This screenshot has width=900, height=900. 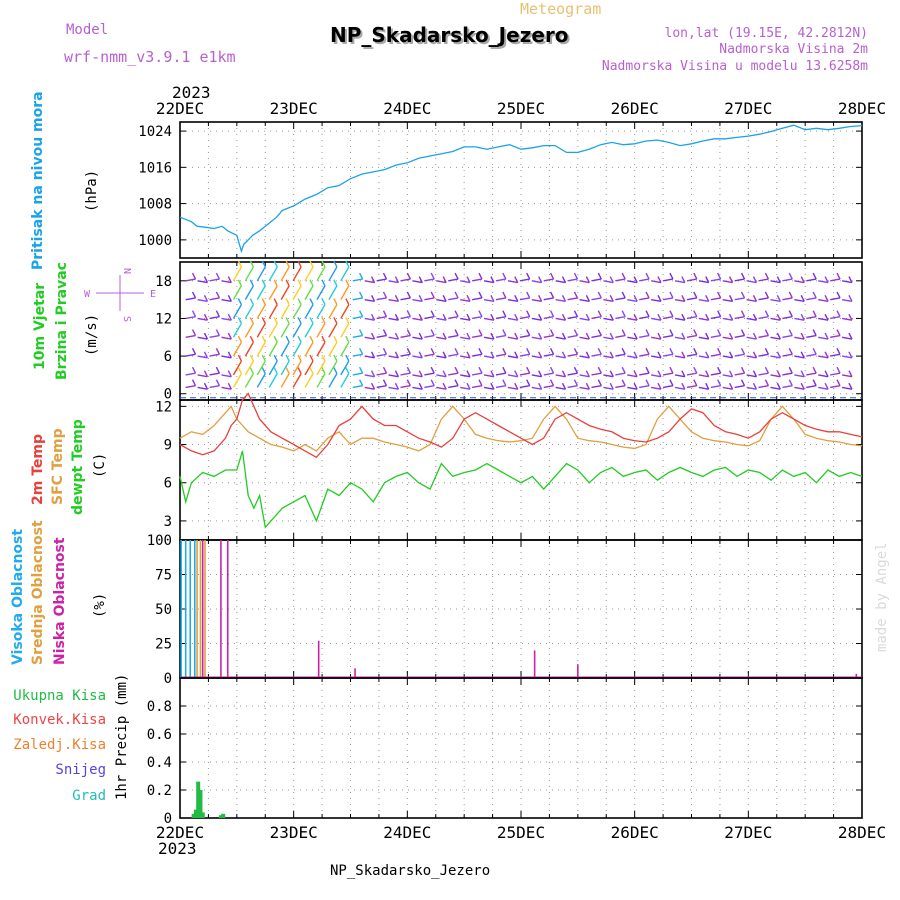 I want to click on clouds-ytick-label: 100, so click(x=159, y=541).